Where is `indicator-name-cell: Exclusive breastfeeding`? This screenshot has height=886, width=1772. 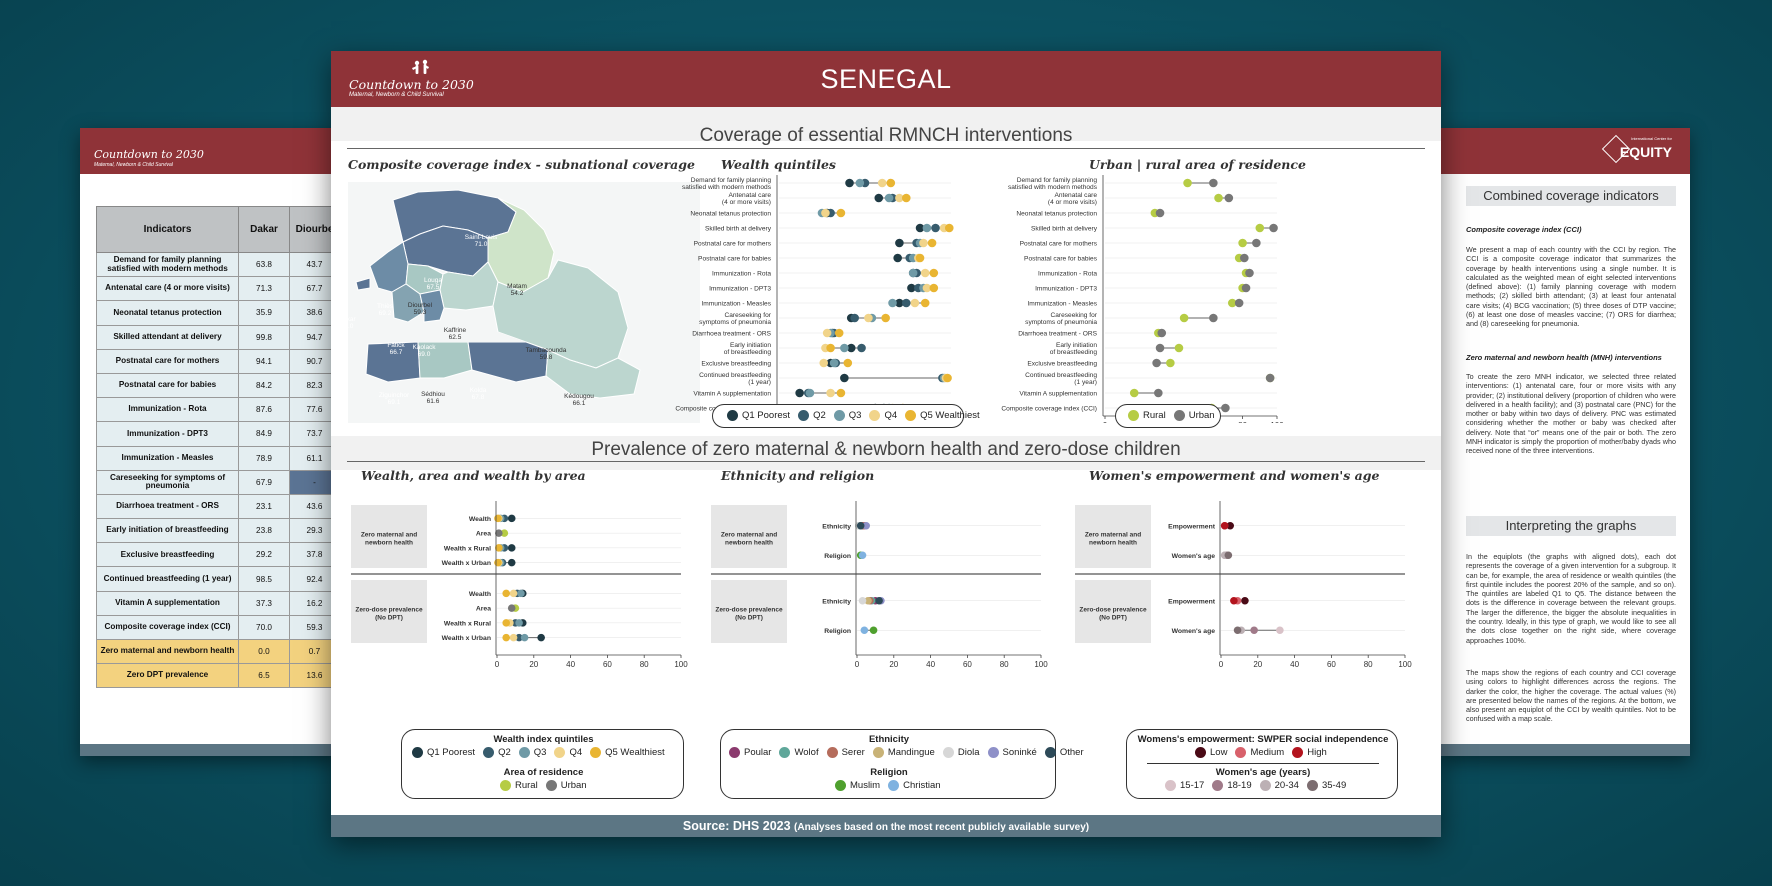
indicator-name-cell: Exclusive breastfeeding is located at coordinates (167, 555).